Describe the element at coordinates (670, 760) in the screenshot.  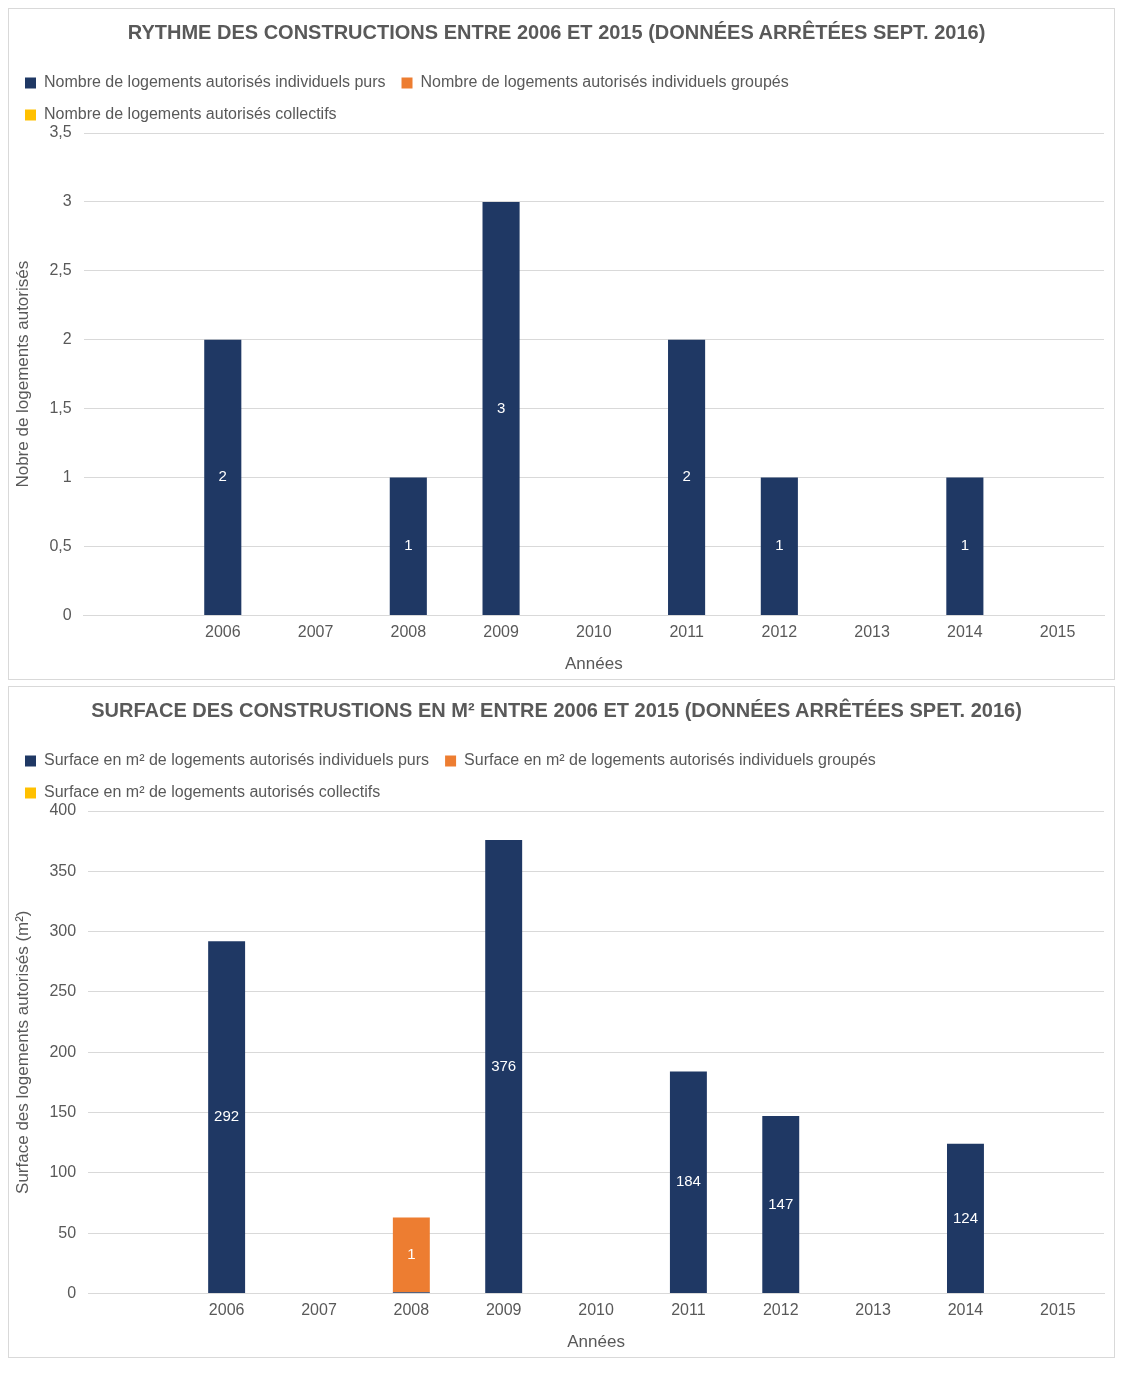
I see `legend-label: Surface en m² de logements autorisés individuels groupés` at that location.